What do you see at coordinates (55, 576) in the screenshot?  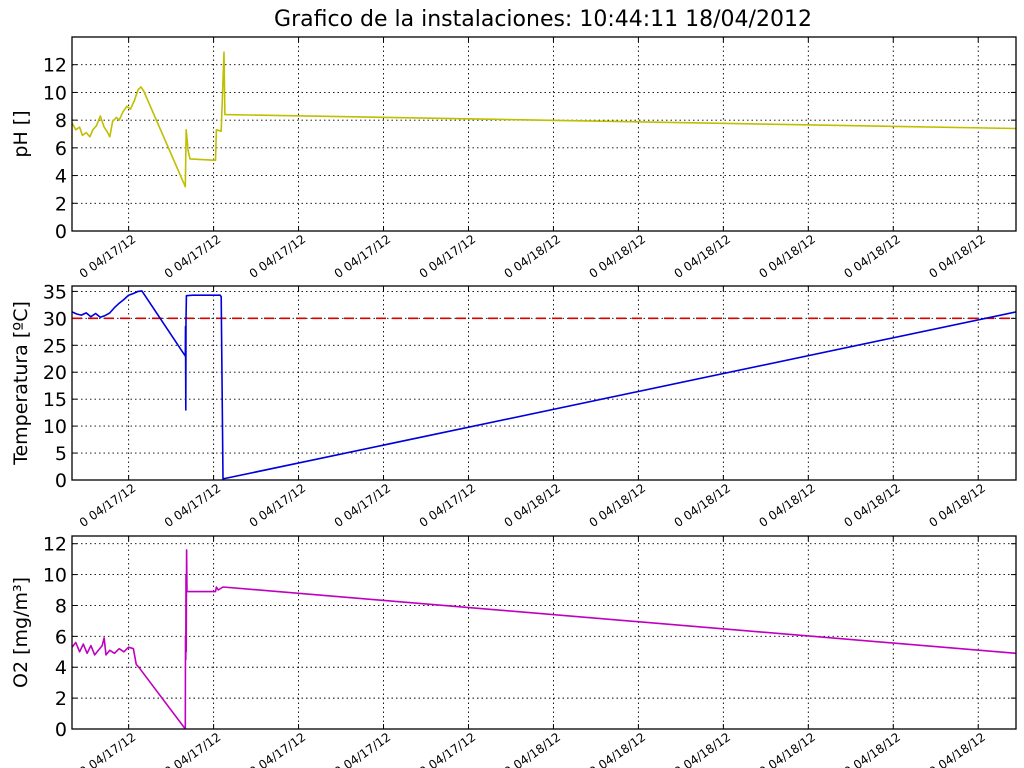 I see `o2-y-tick-label: 10` at bounding box center [55, 576].